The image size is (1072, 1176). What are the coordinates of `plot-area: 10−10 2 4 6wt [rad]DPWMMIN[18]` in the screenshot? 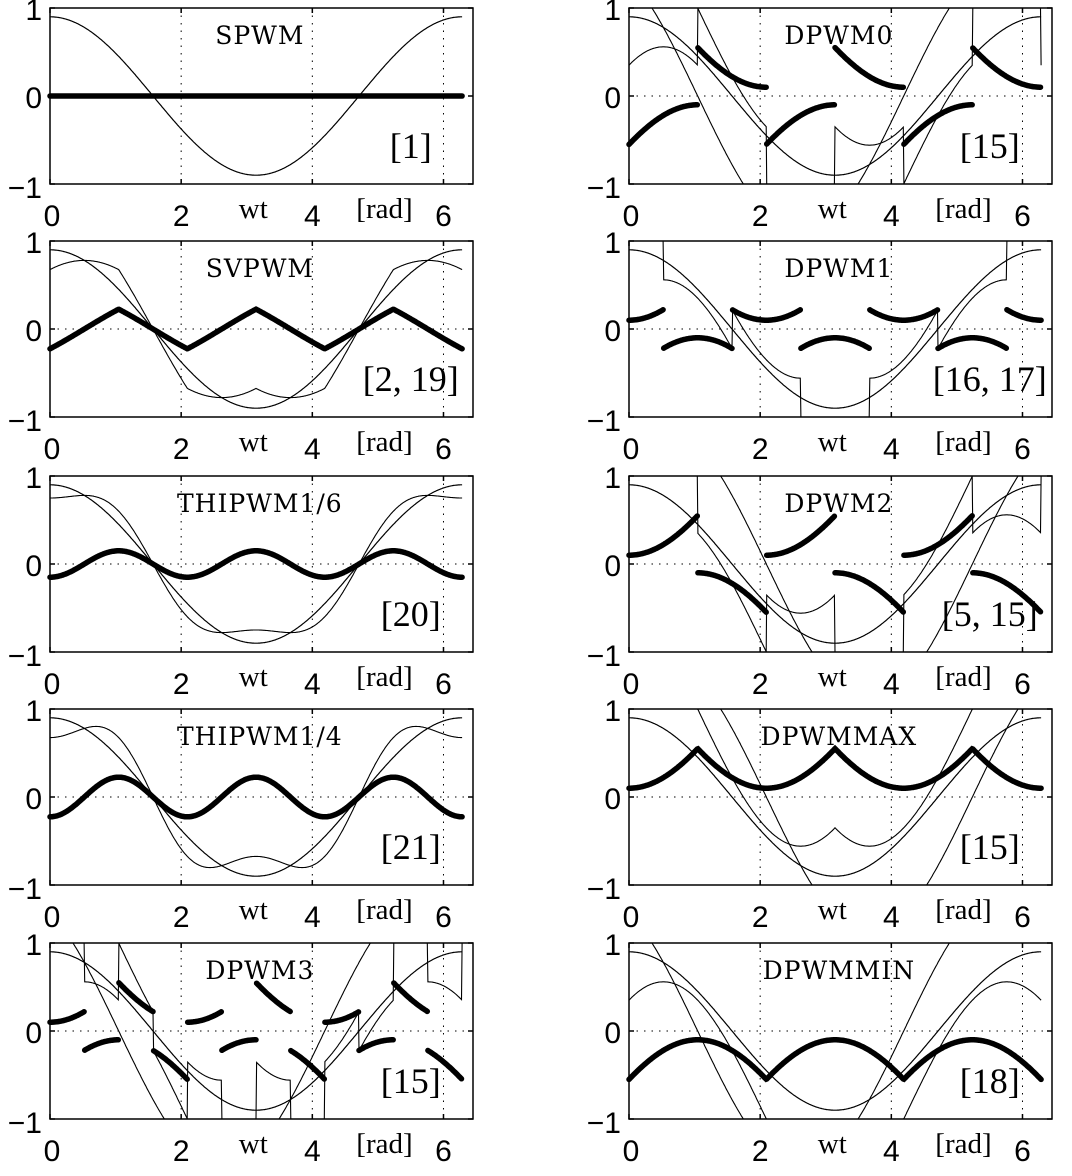 It's located at (820, 1048).